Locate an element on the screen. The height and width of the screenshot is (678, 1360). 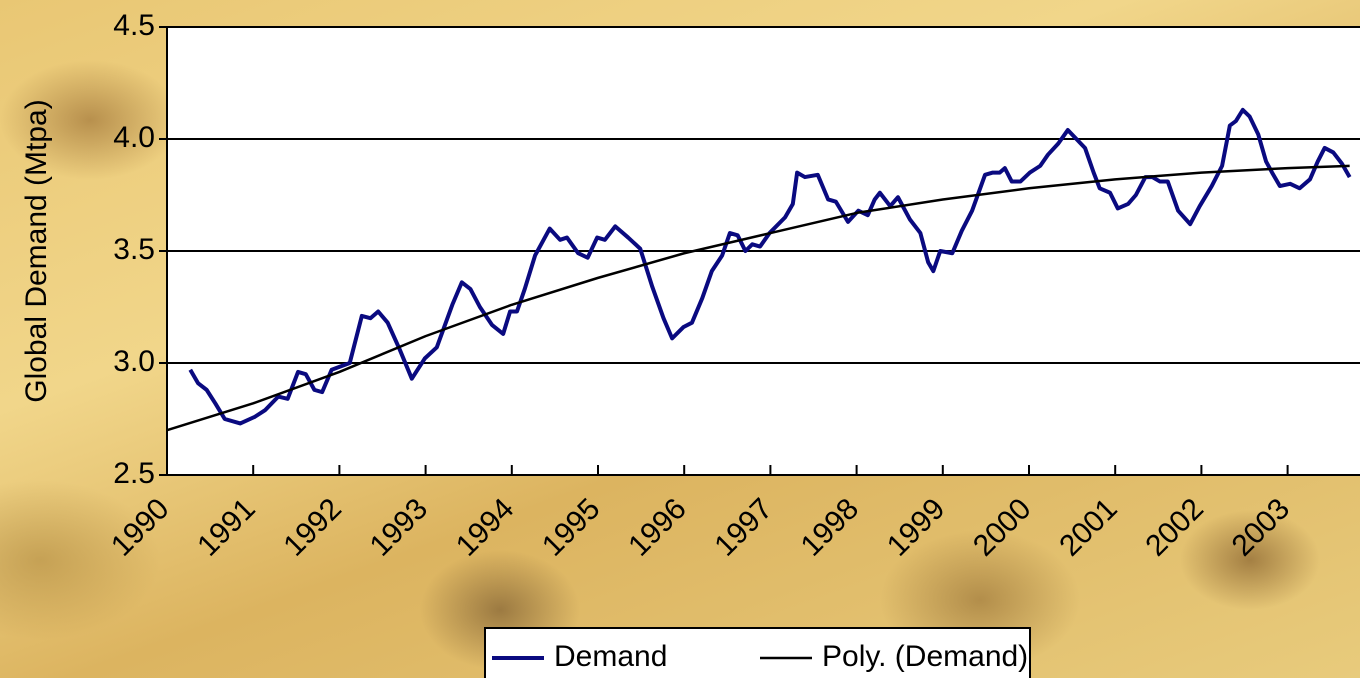
y-tick-label: 4.5 is located at coordinates (134, 25).